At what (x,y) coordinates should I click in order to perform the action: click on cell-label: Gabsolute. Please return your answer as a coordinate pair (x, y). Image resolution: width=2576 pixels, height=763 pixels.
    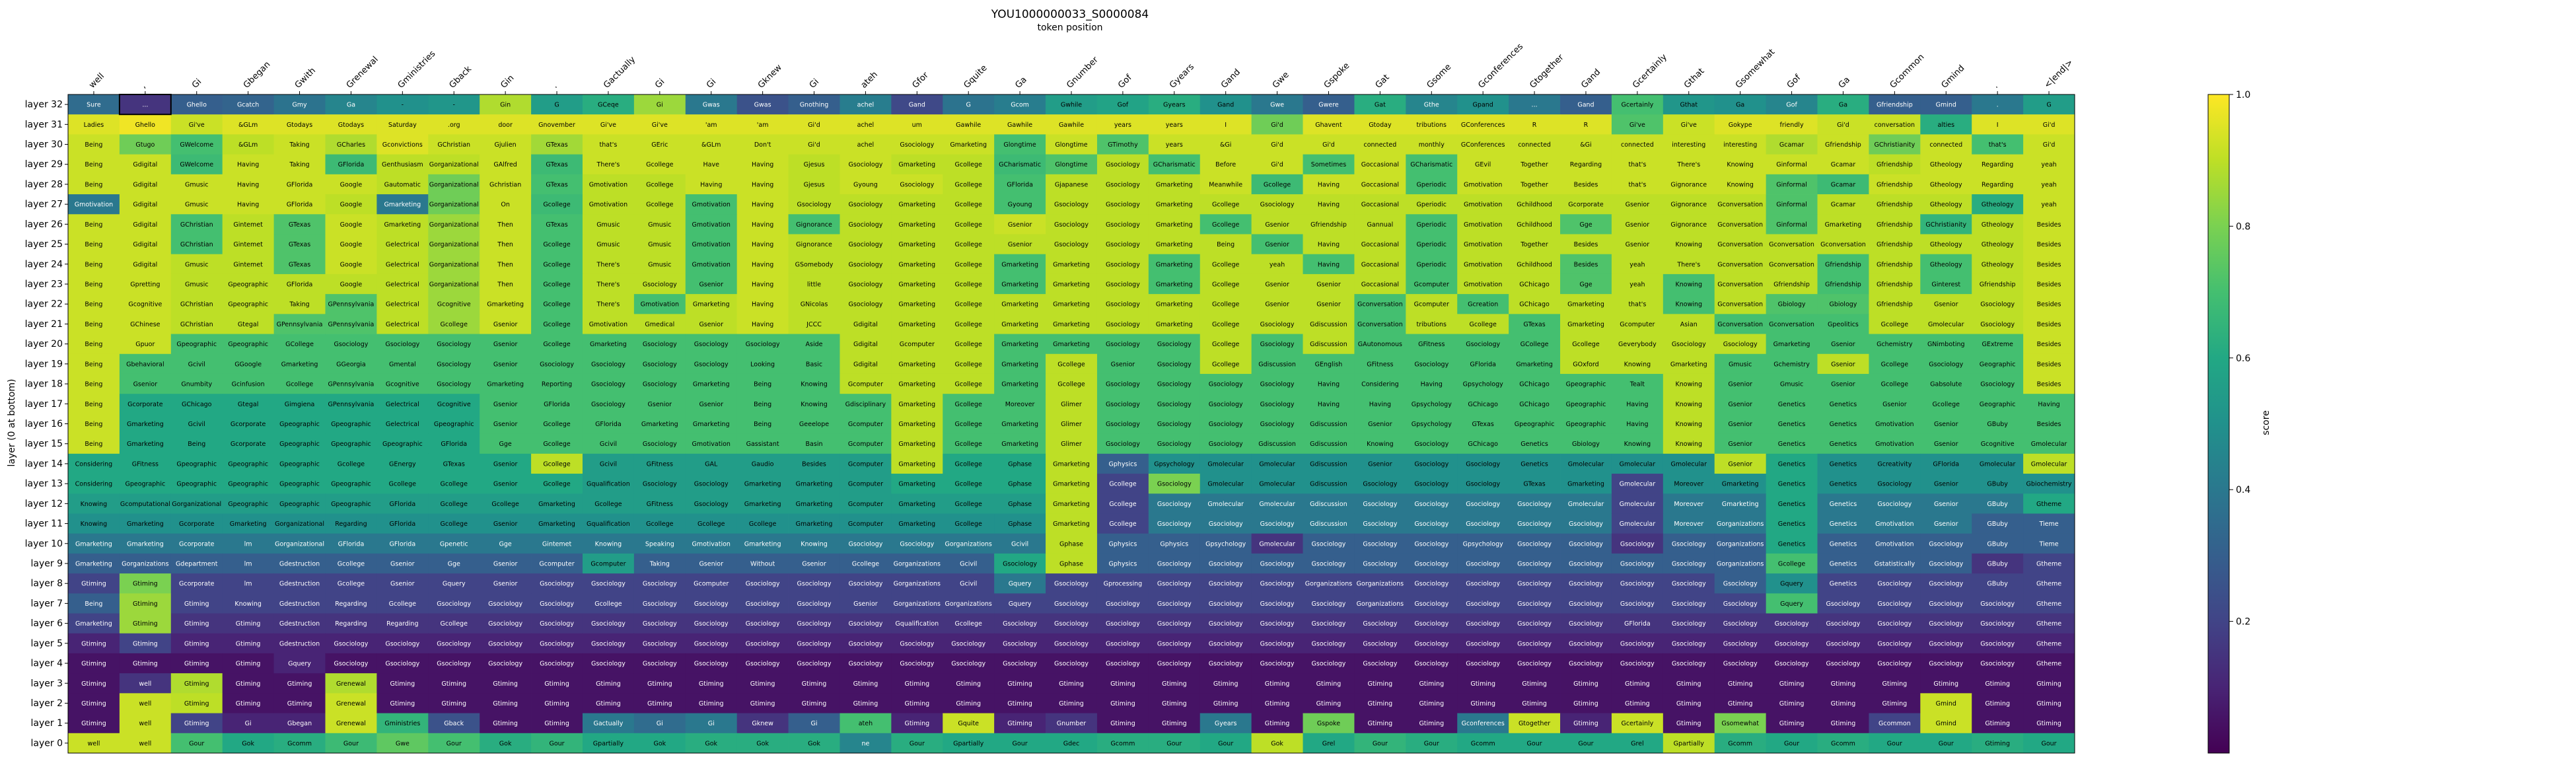
    Looking at the image, I should click on (1946, 384).